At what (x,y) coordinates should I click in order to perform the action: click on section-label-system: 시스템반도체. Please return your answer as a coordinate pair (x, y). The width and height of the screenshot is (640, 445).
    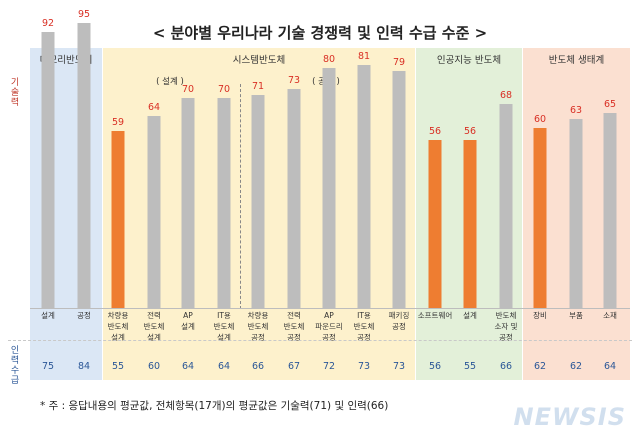
    Looking at the image, I should click on (259, 60).